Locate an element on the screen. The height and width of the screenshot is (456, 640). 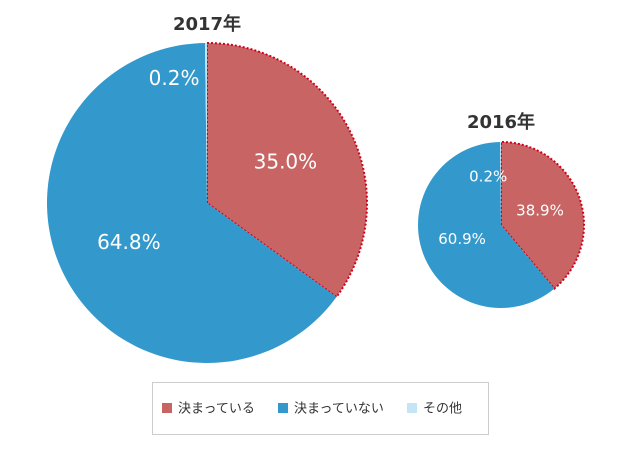
data-label: 64.8% is located at coordinates (129, 242).